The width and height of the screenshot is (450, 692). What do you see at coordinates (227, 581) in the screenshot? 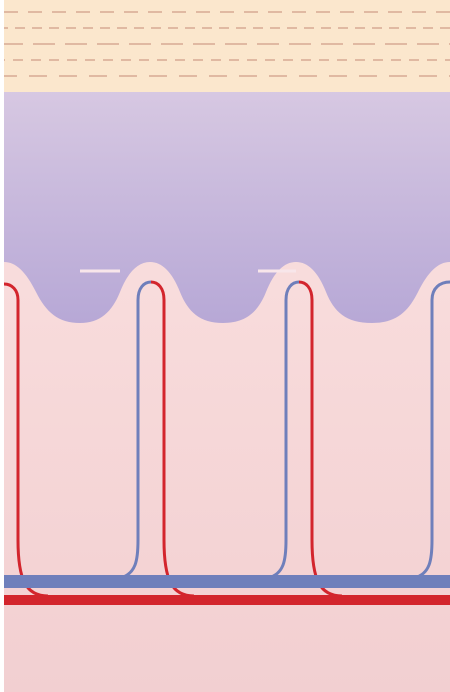
I see `venule-horizontal` at bounding box center [227, 581].